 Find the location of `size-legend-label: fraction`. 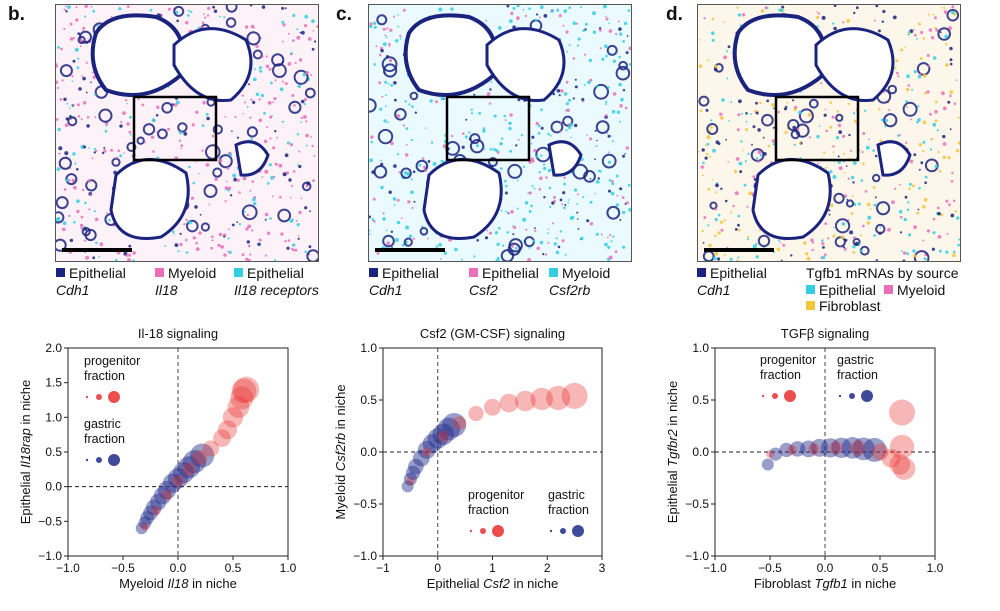

size-legend-label: fraction is located at coordinates (780, 375).